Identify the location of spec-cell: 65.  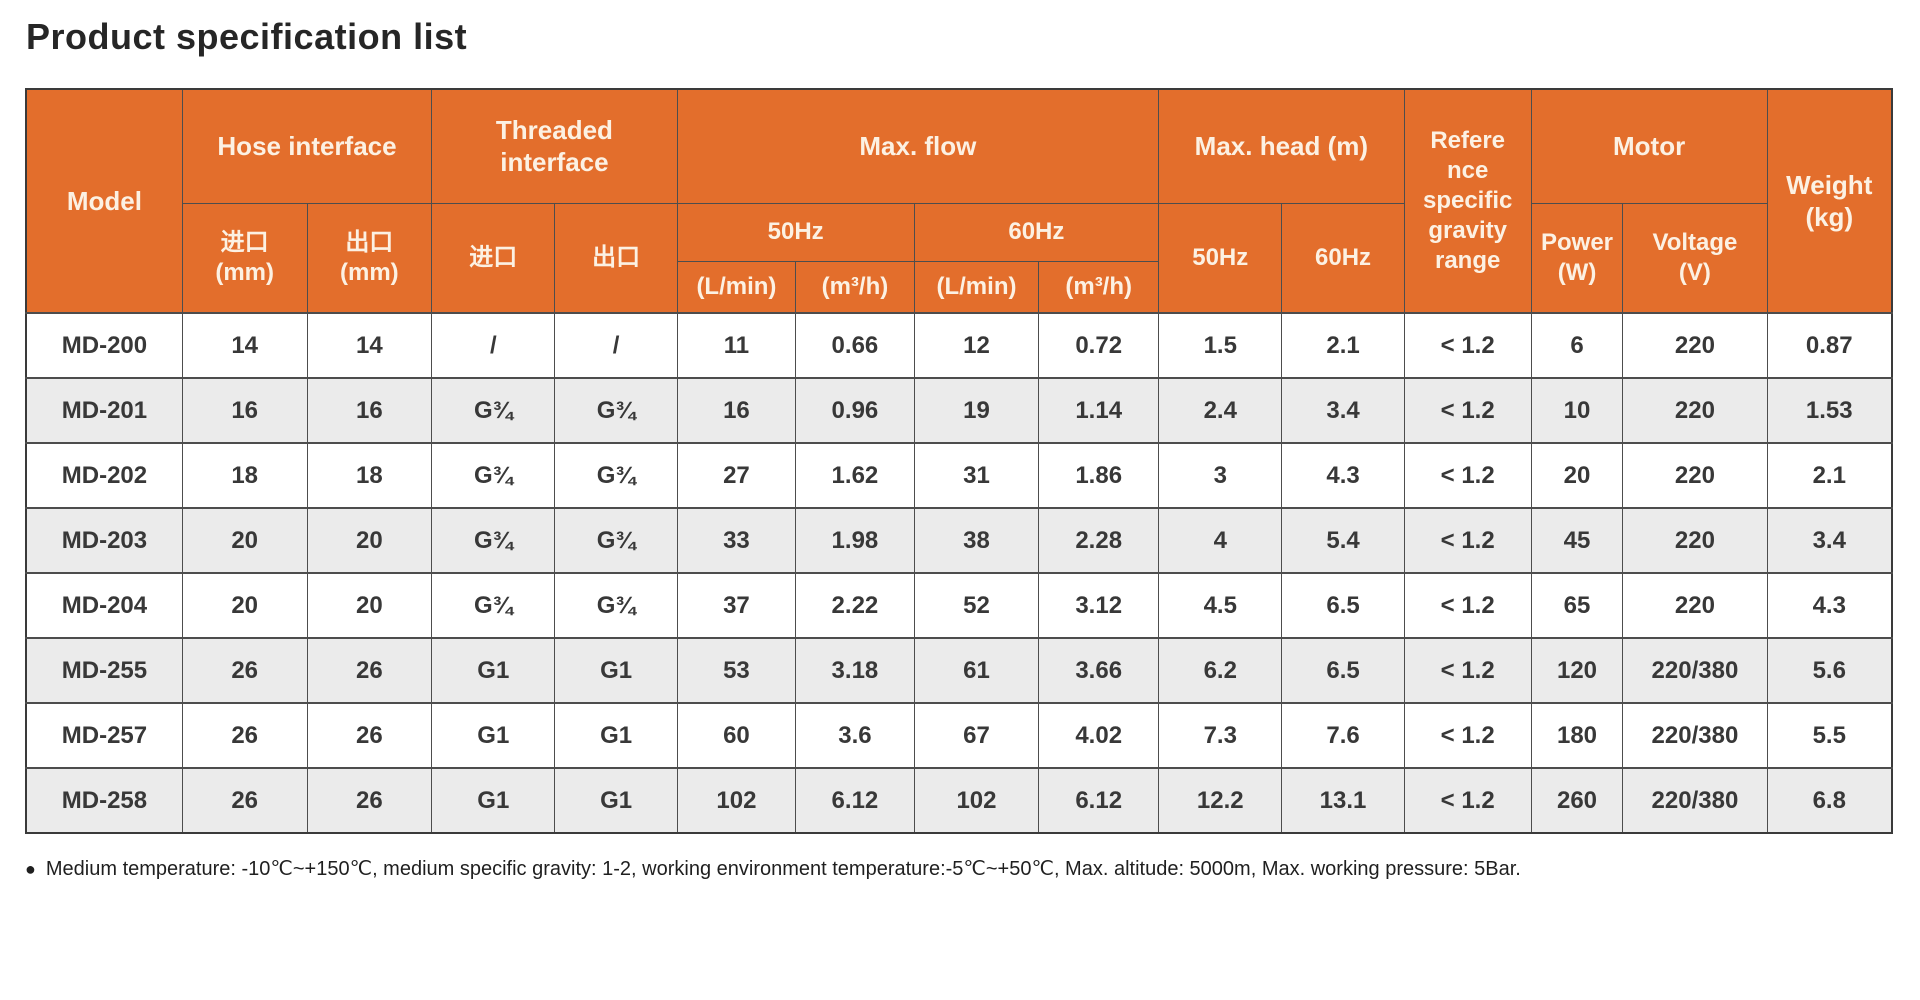
(1577, 605).